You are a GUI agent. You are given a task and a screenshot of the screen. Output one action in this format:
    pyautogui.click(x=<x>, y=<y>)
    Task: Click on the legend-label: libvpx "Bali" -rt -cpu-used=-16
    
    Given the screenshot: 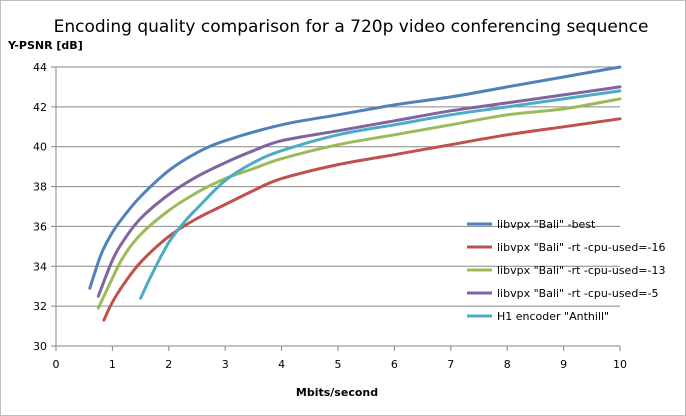 What is the action you would take?
    pyautogui.click(x=581, y=247)
    